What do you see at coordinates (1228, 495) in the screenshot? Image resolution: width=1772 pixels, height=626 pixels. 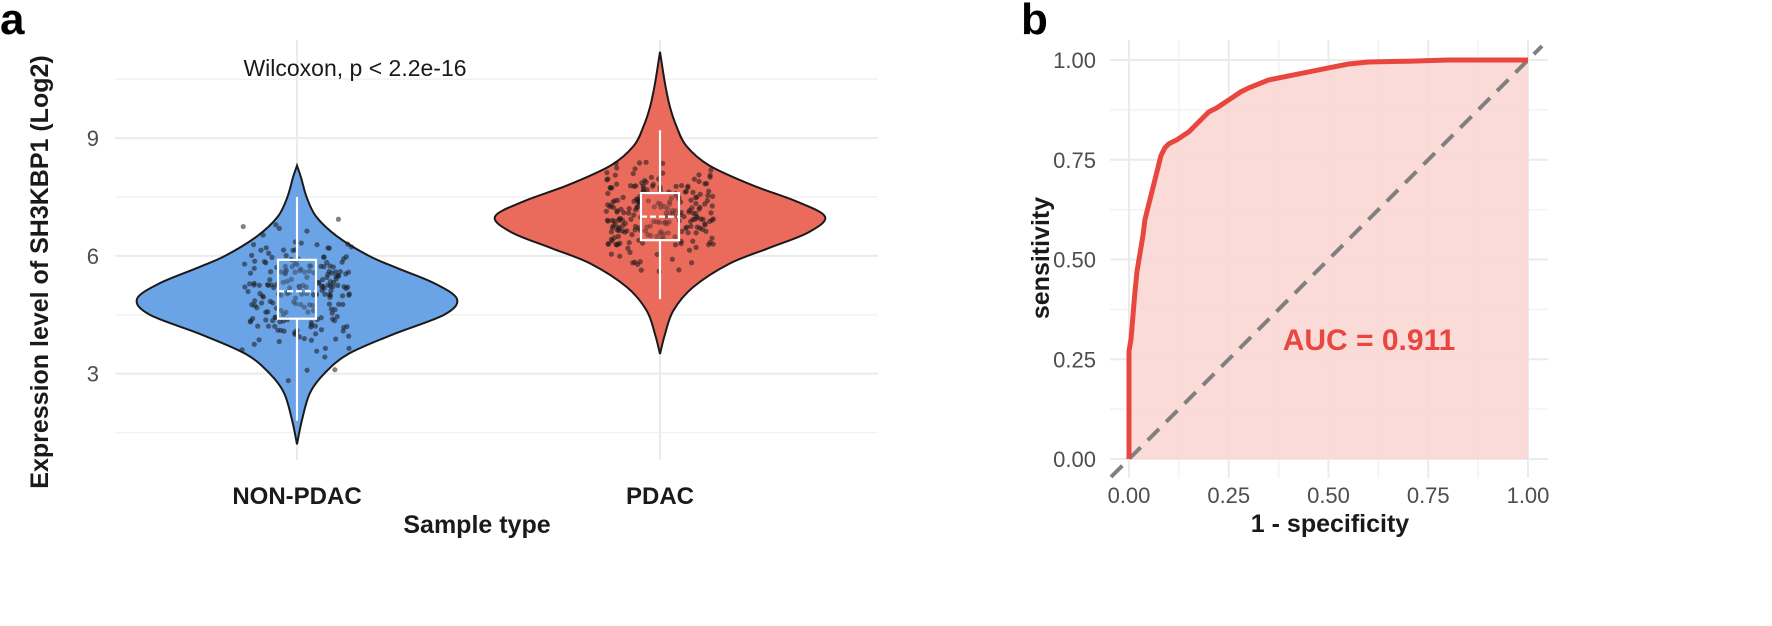 I see `x-tick-label: 0.25` at bounding box center [1228, 495].